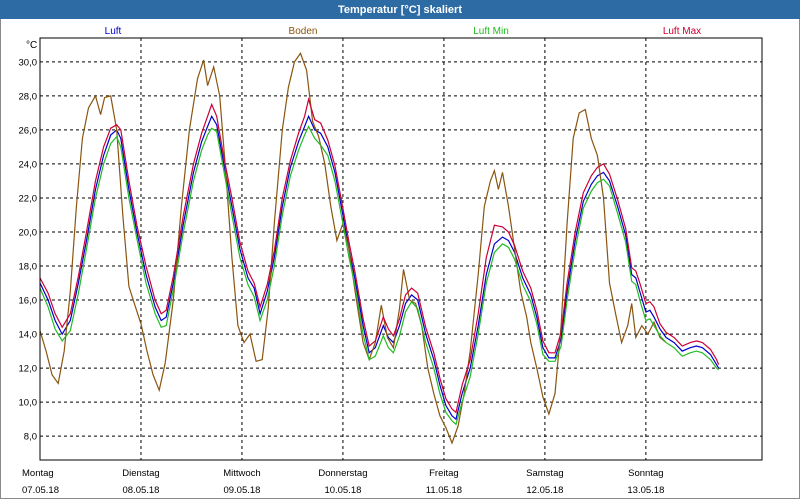 This screenshot has width=800, height=500. I want to click on y-tick-label: 20,0, so click(28, 232).